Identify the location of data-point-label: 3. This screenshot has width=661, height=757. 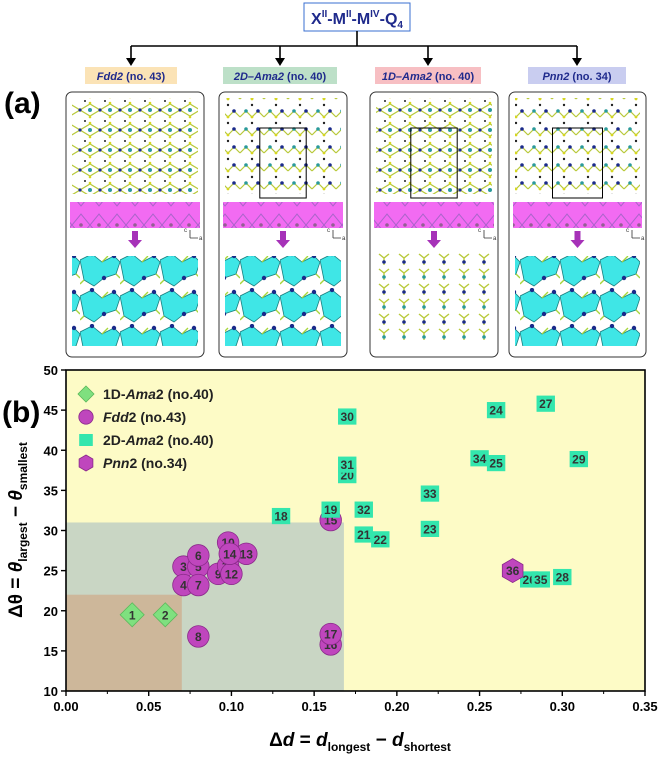
(183, 567).